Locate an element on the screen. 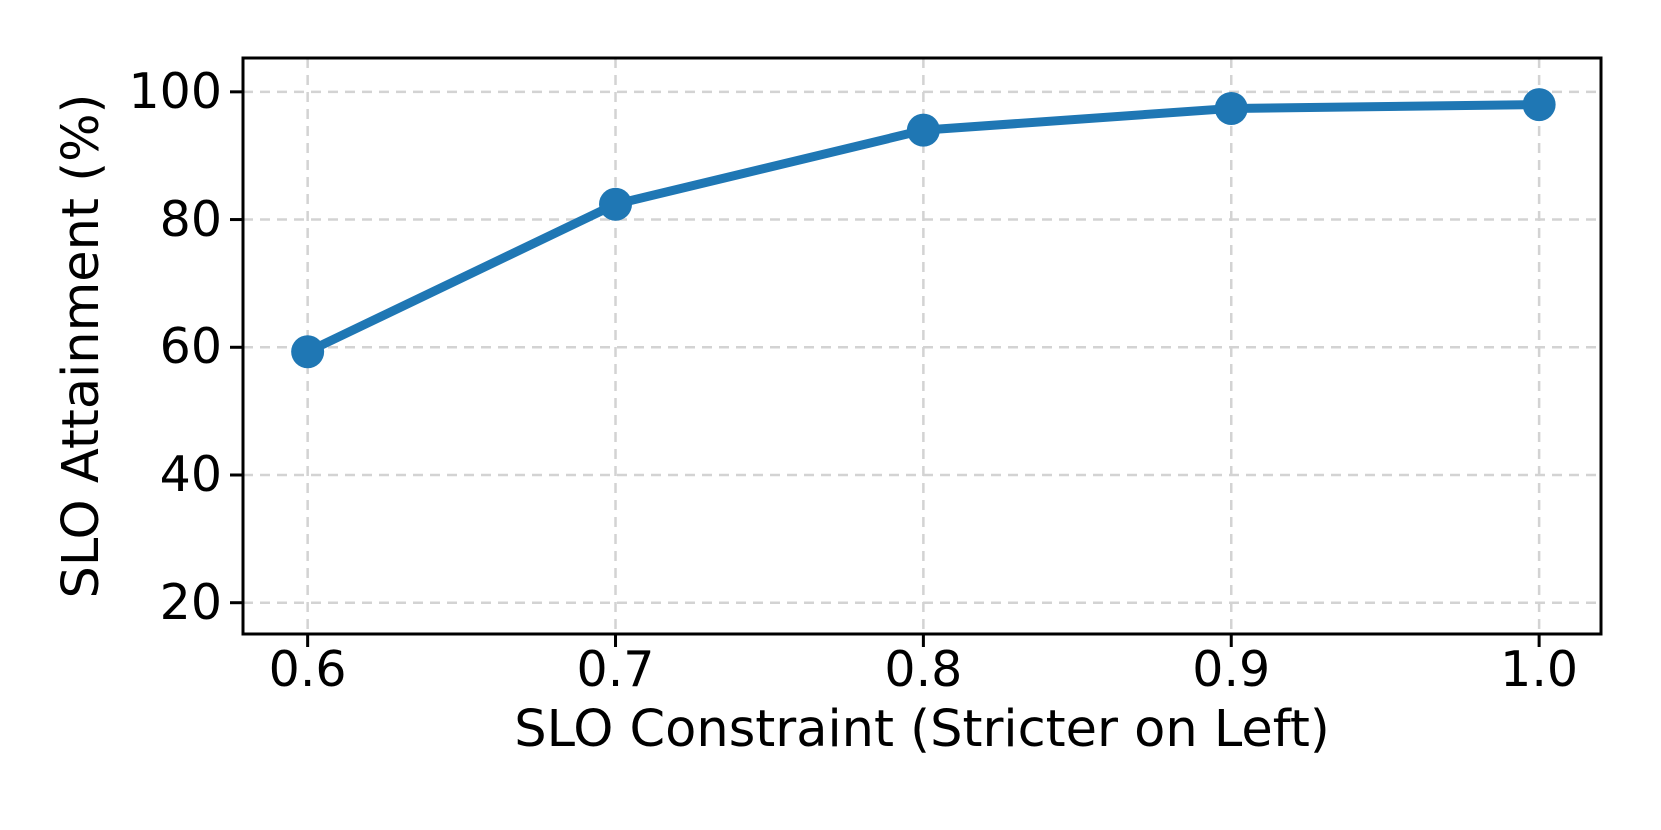  x-tick-label: 1.0 is located at coordinates (1539, 669).